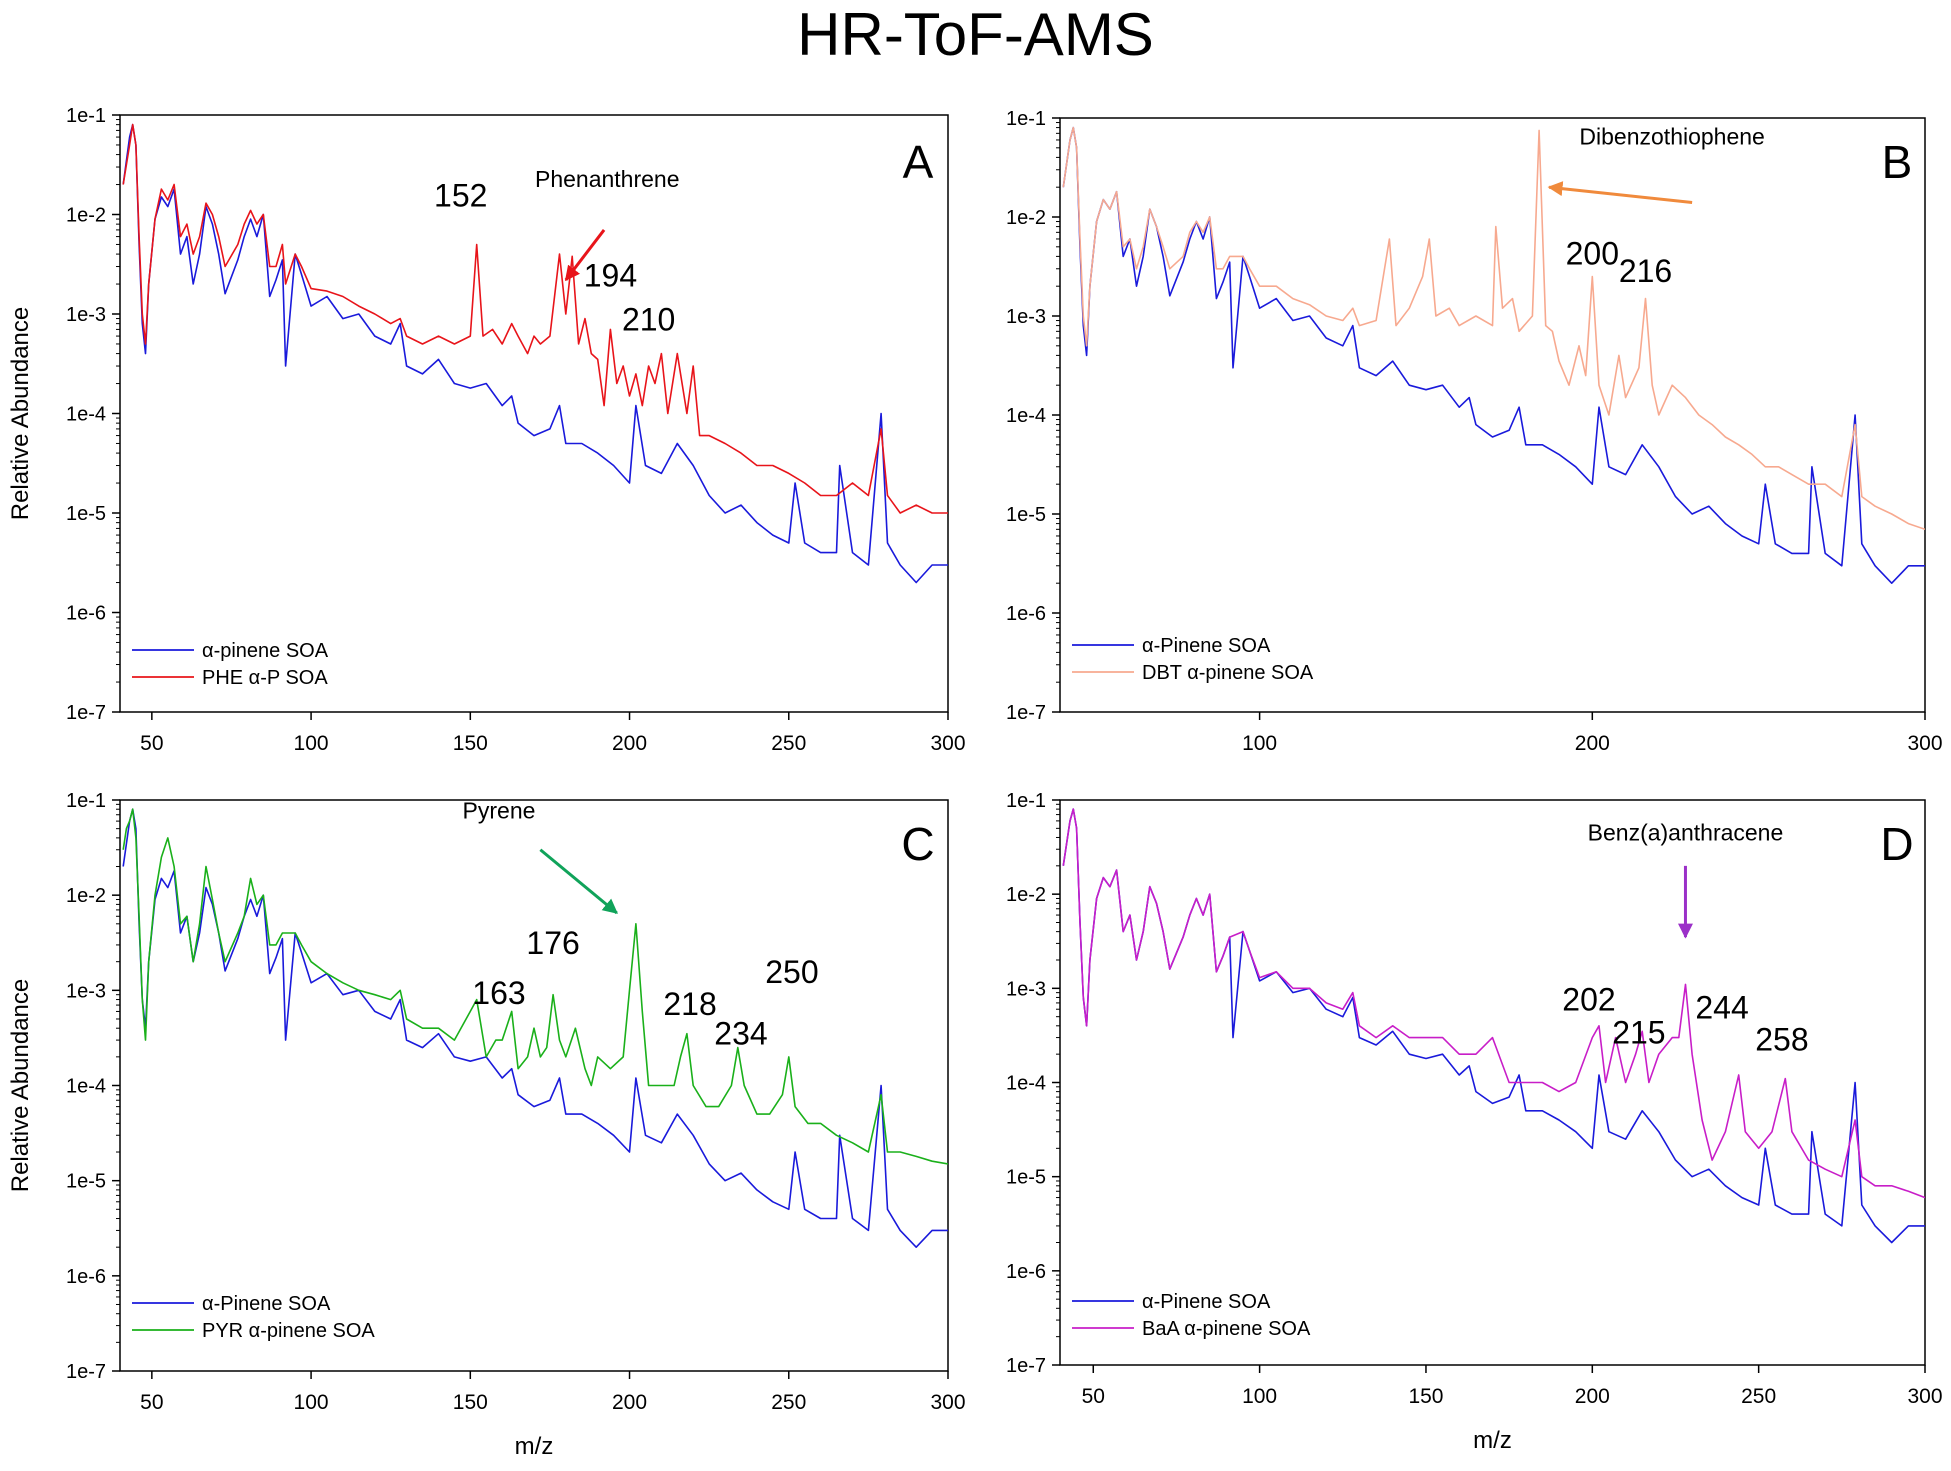  What do you see at coordinates (498, 993) in the screenshot?
I see `peak-label: 163` at bounding box center [498, 993].